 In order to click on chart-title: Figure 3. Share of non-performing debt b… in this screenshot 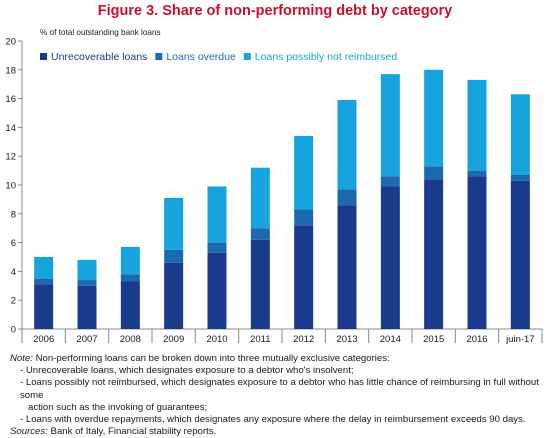, I will do `click(275, 11)`.